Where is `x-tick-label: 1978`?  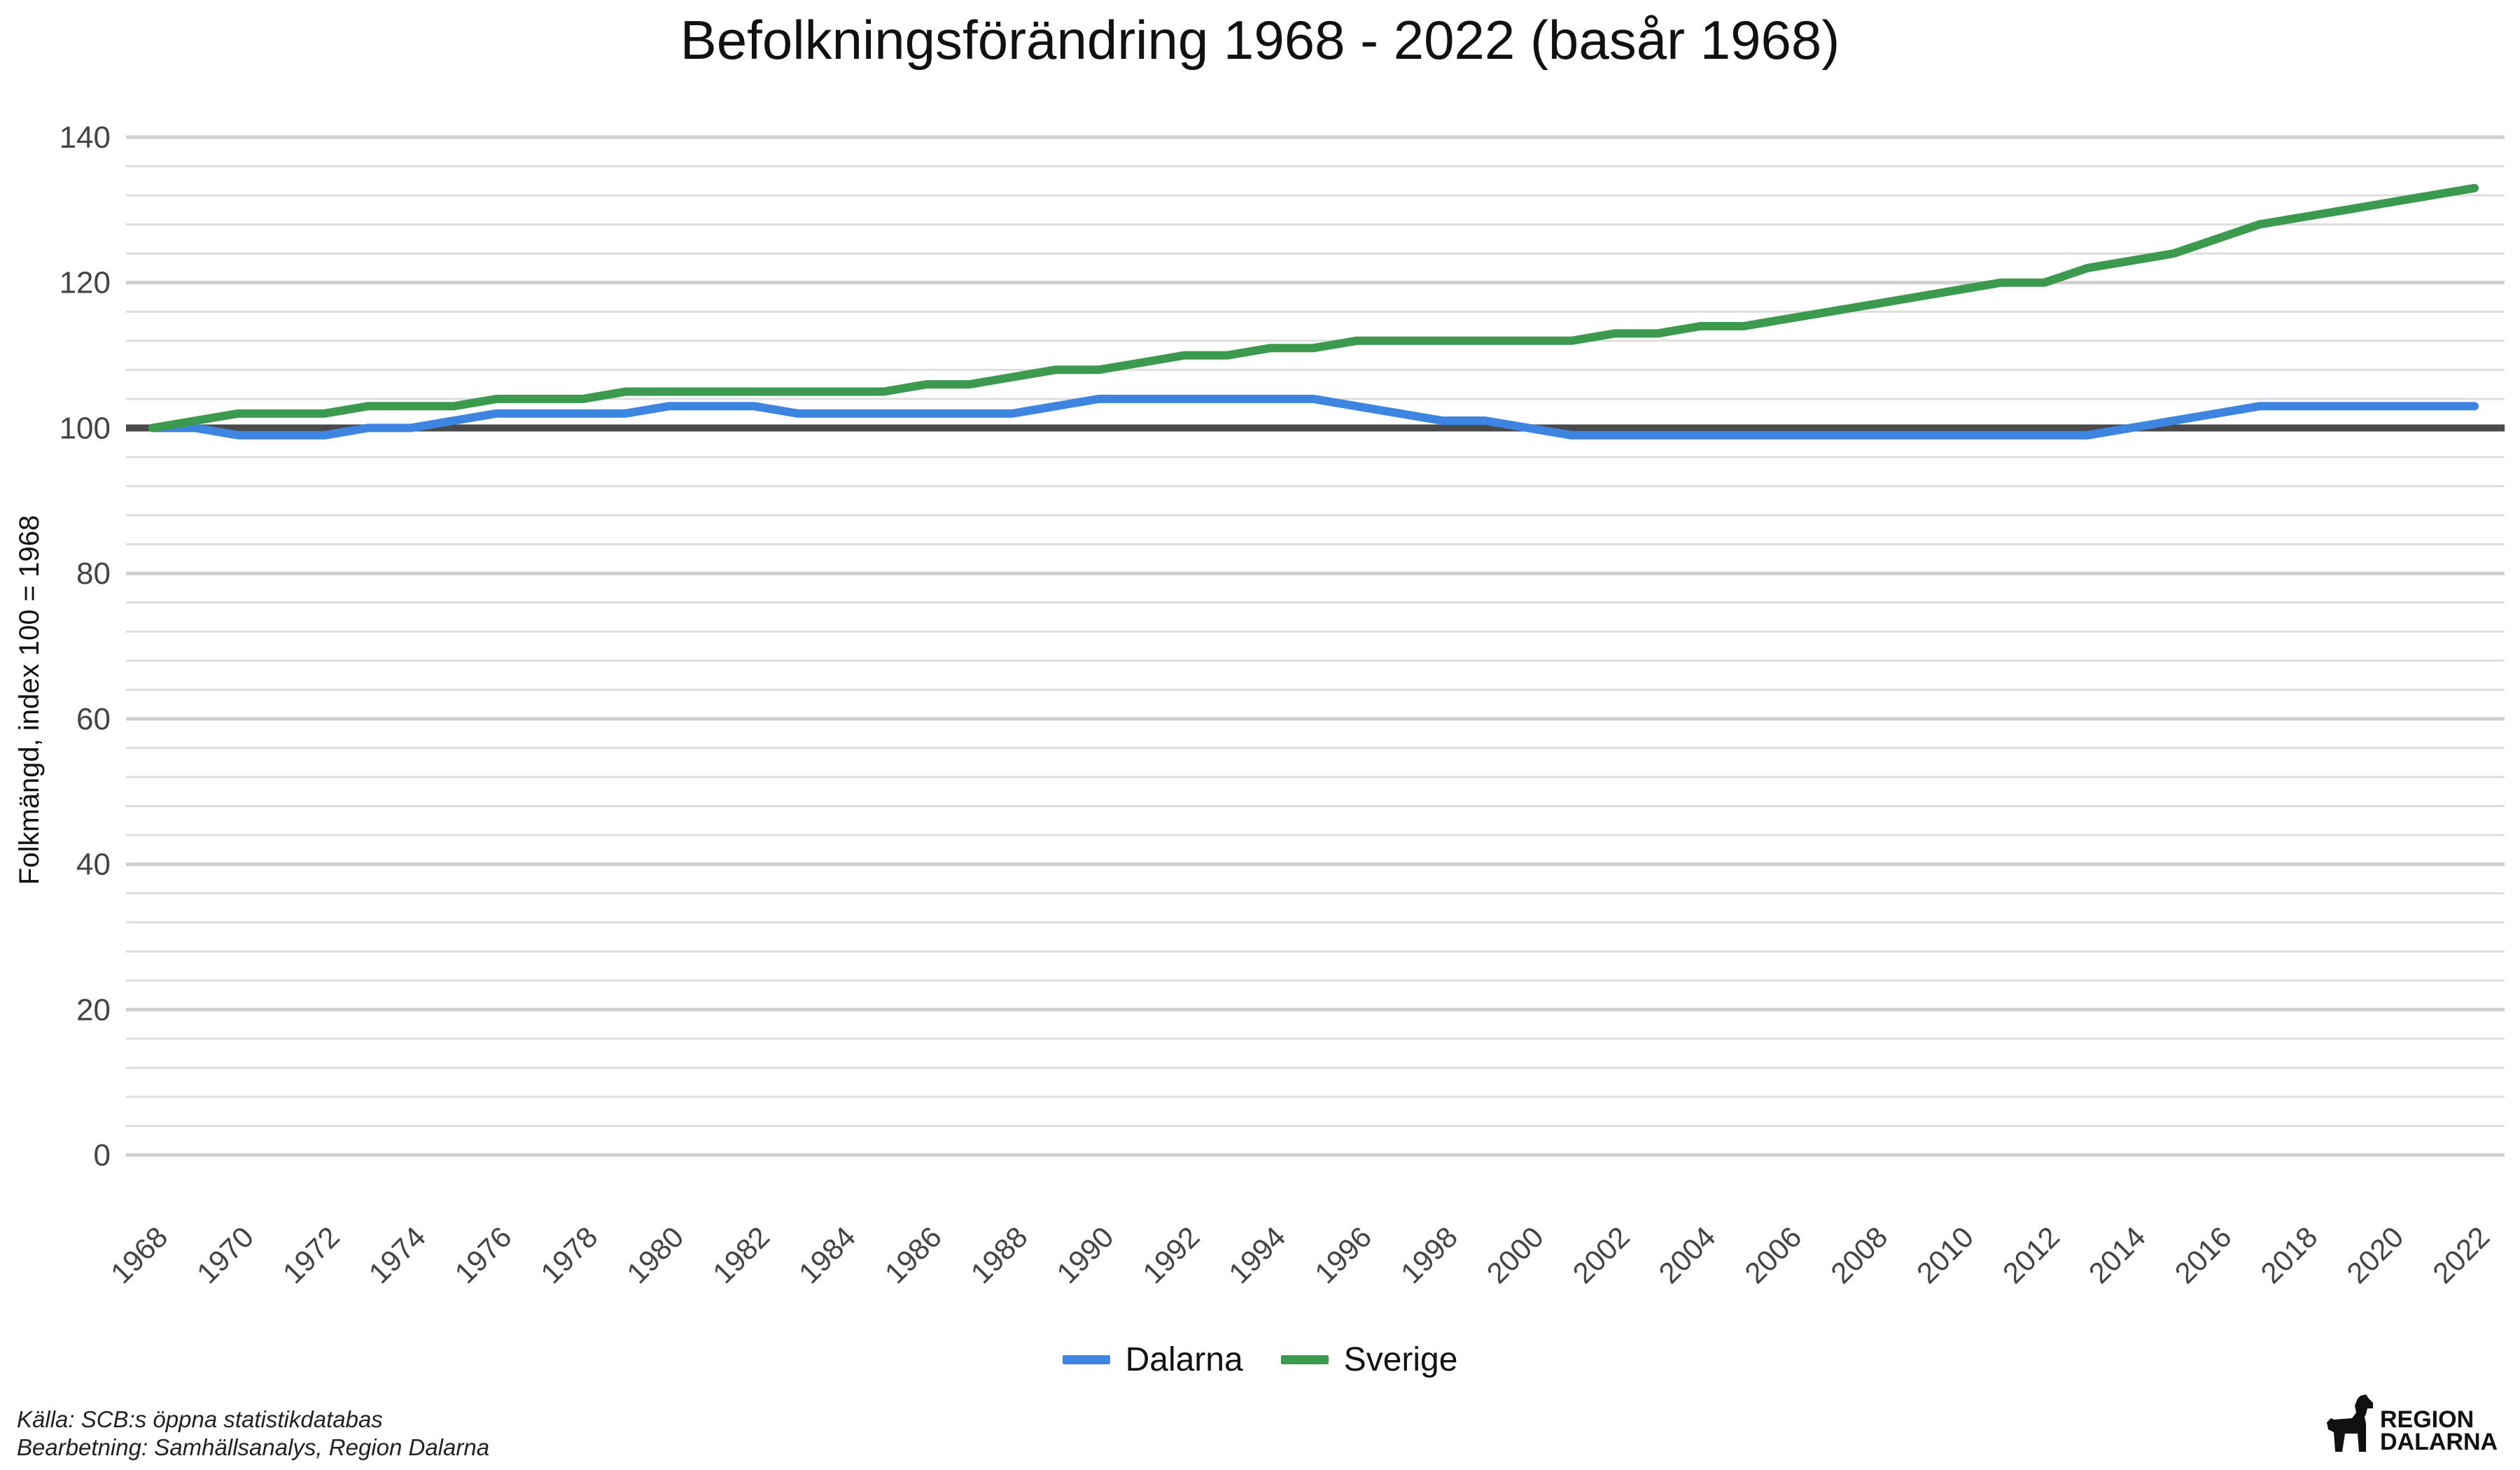
x-tick-label: 1978 is located at coordinates (568, 1254).